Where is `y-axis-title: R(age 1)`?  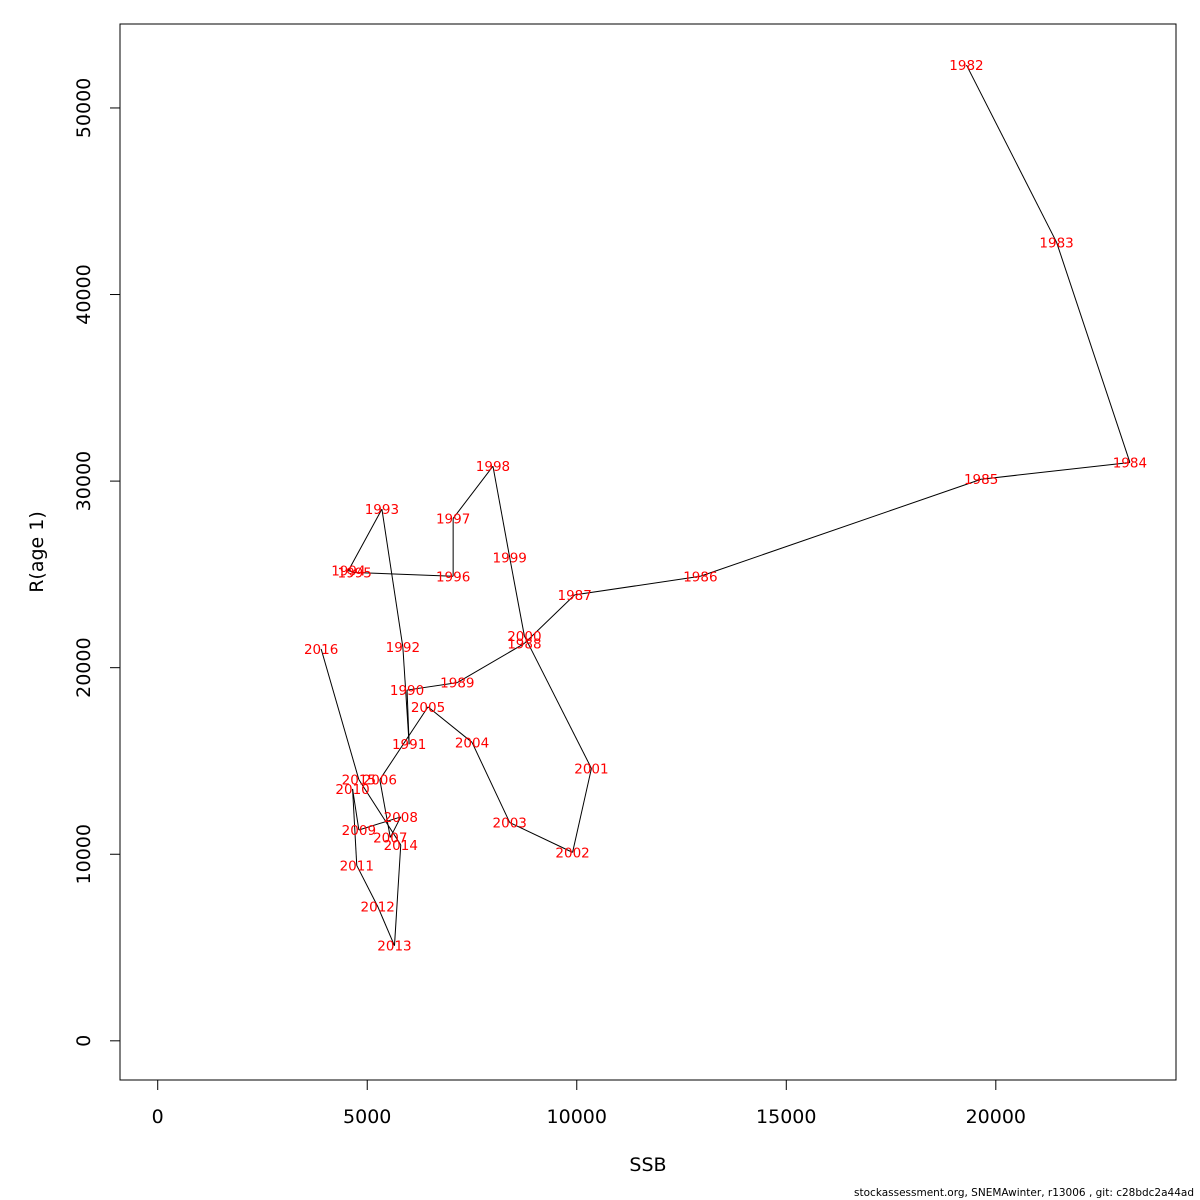 y-axis-title: R(age 1) is located at coordinates (37, 552).